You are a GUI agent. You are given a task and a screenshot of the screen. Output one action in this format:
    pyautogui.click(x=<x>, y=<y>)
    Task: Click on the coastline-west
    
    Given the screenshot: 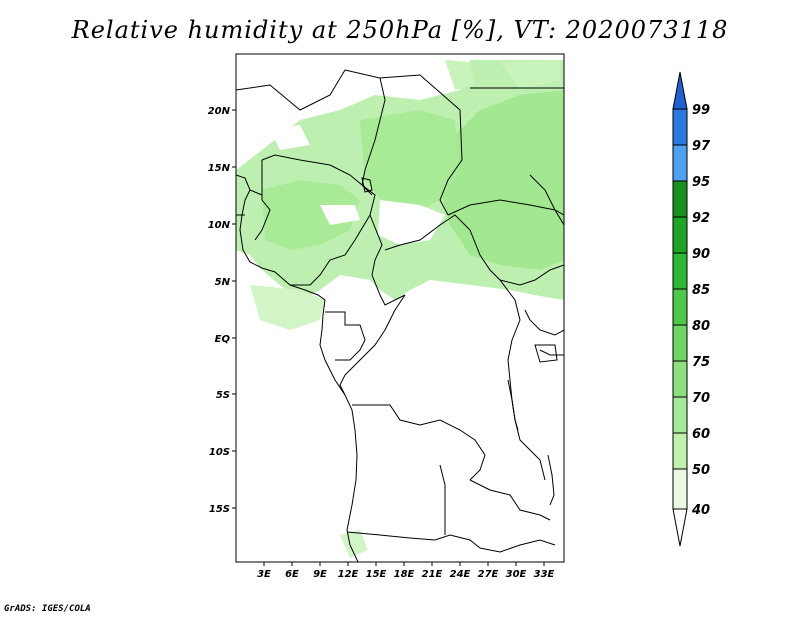 What is the action you would take?
    pyautogui.click(x=297, y=368)
    